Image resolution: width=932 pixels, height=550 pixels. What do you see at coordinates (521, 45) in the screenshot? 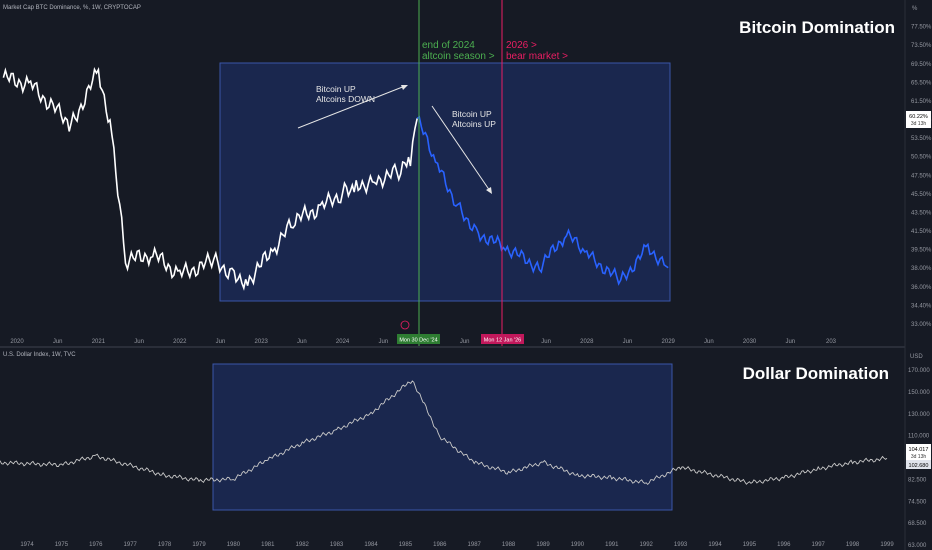
I see `red-label-line1: 2026 >` at bounding box center [521, 45].